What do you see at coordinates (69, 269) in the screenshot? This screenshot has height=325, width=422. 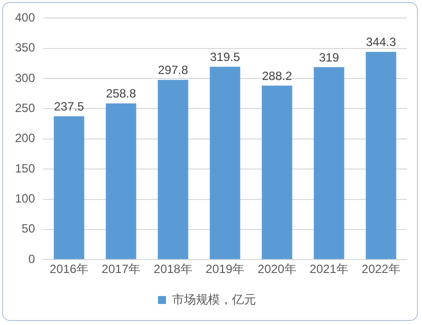 I see `x-tick-label: 2016年` at bounding box center [69, 269].